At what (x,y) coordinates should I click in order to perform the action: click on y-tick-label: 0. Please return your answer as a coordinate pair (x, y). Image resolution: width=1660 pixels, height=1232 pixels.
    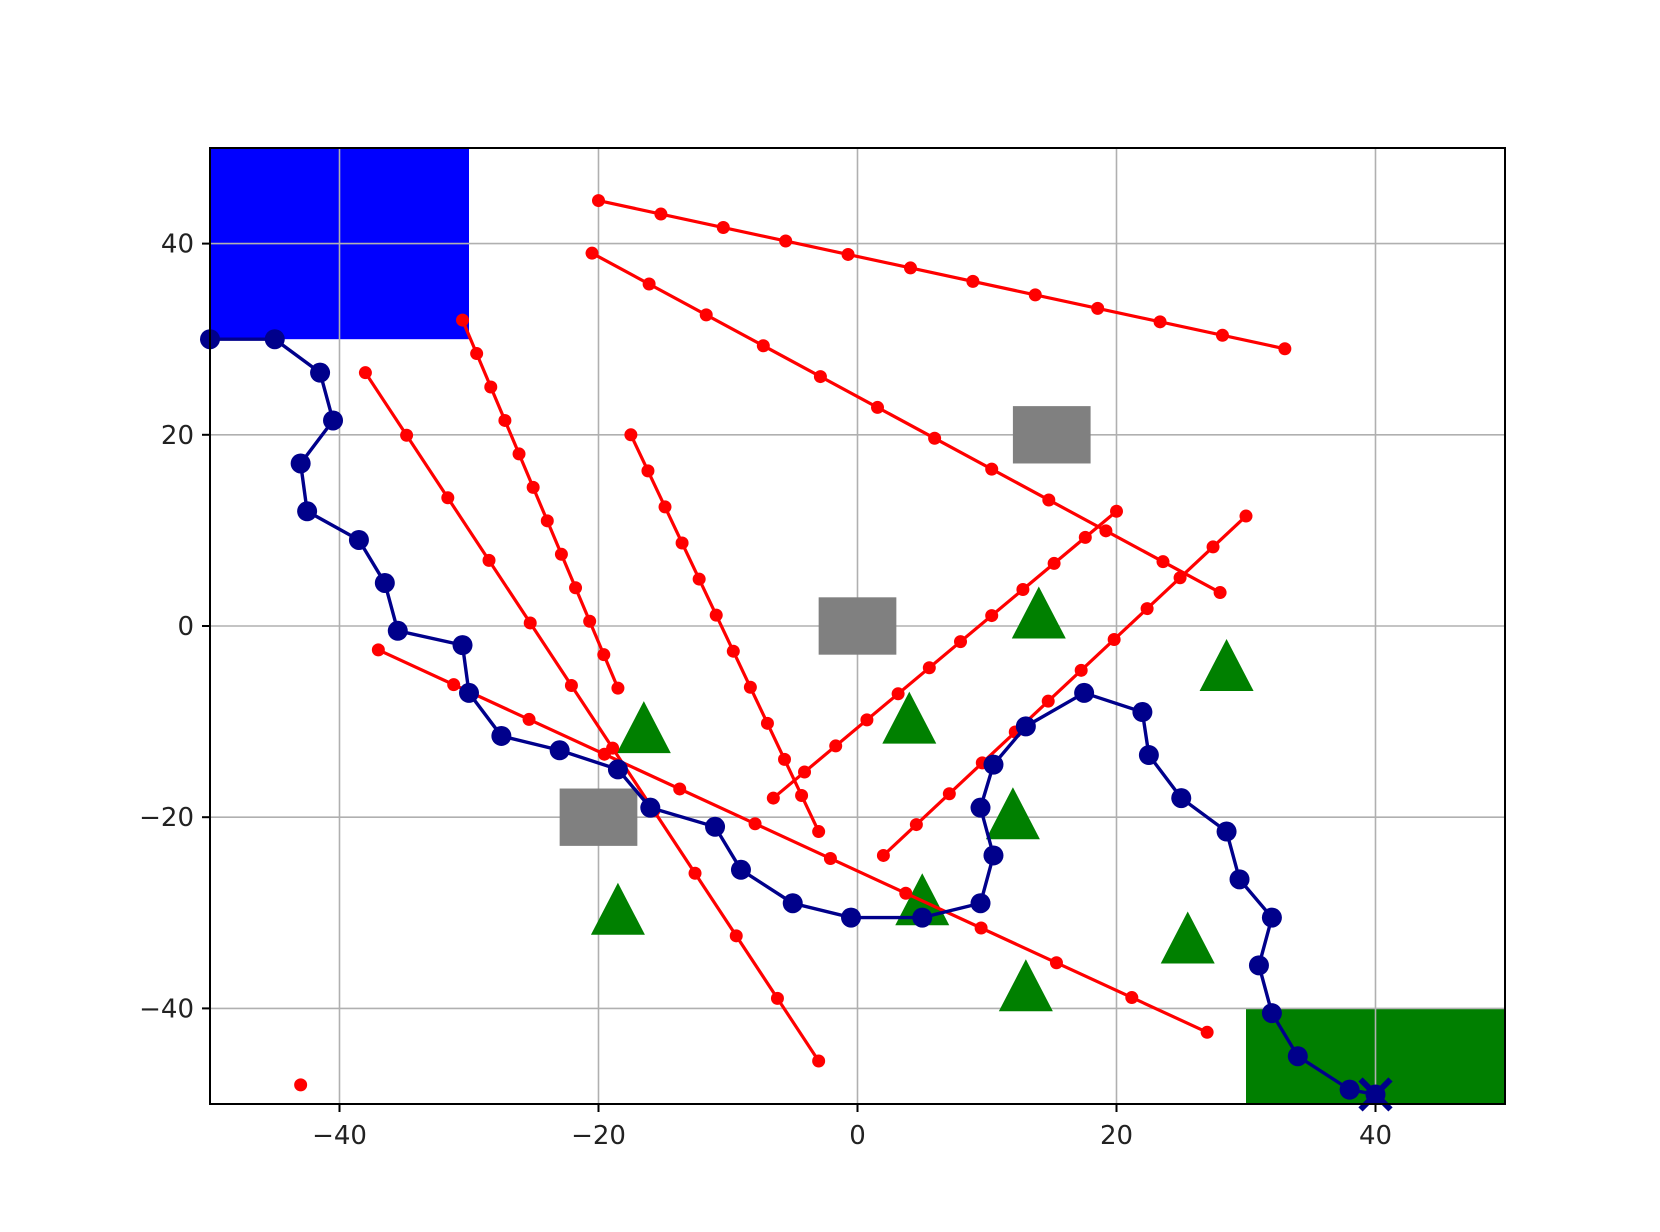
    Looking at the image, I should click on (185, 627).